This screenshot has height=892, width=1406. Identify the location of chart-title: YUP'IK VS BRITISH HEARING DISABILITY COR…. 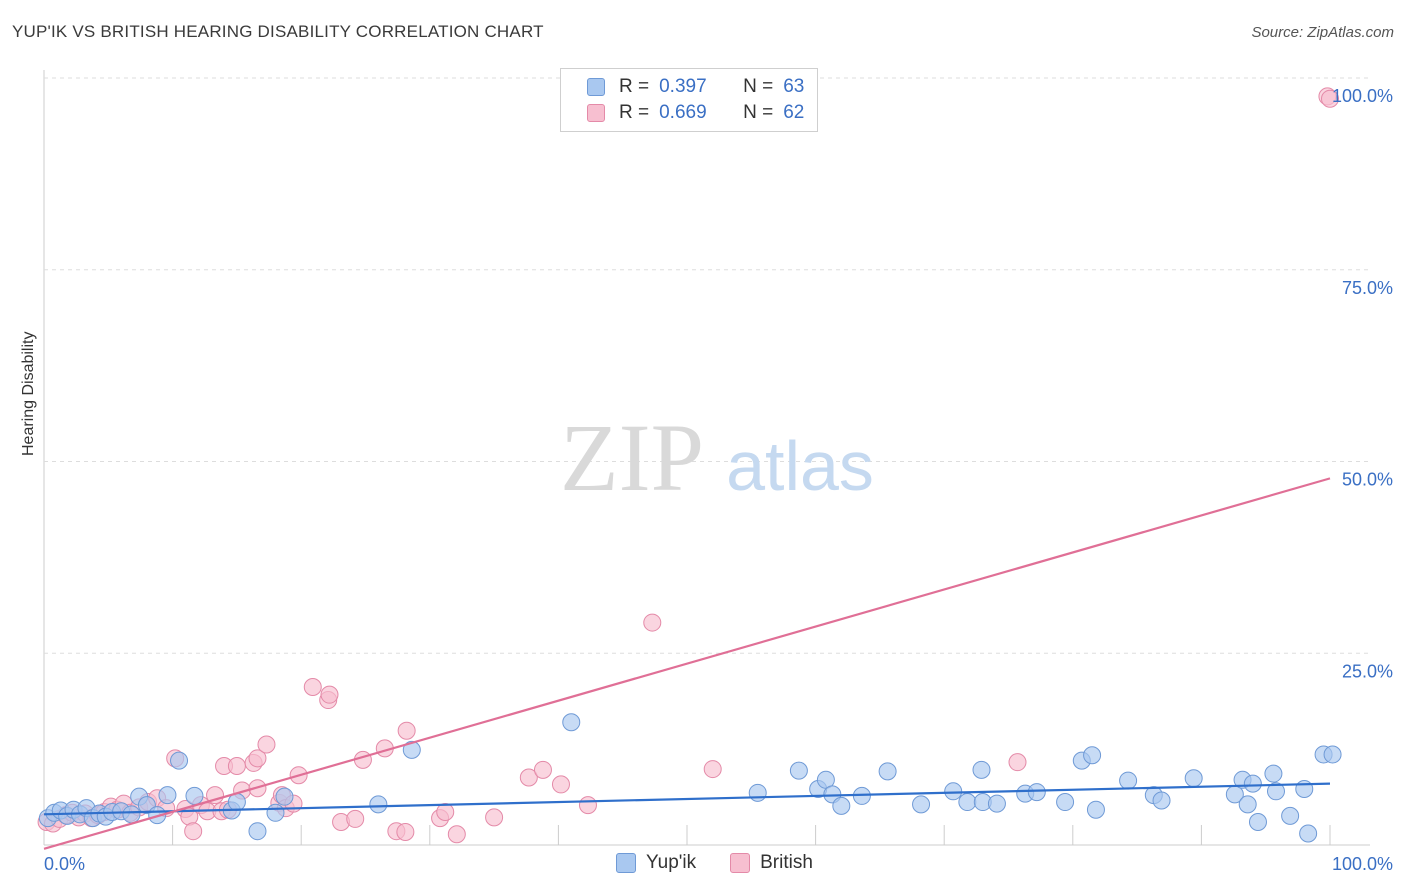
(278, 31).